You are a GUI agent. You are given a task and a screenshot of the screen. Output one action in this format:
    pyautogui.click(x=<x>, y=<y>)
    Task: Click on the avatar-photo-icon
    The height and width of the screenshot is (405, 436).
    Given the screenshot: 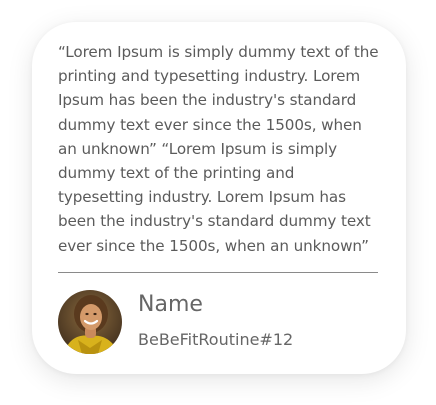 What is the action you would take?
    pyautogui.click(x=90, y=322)
    